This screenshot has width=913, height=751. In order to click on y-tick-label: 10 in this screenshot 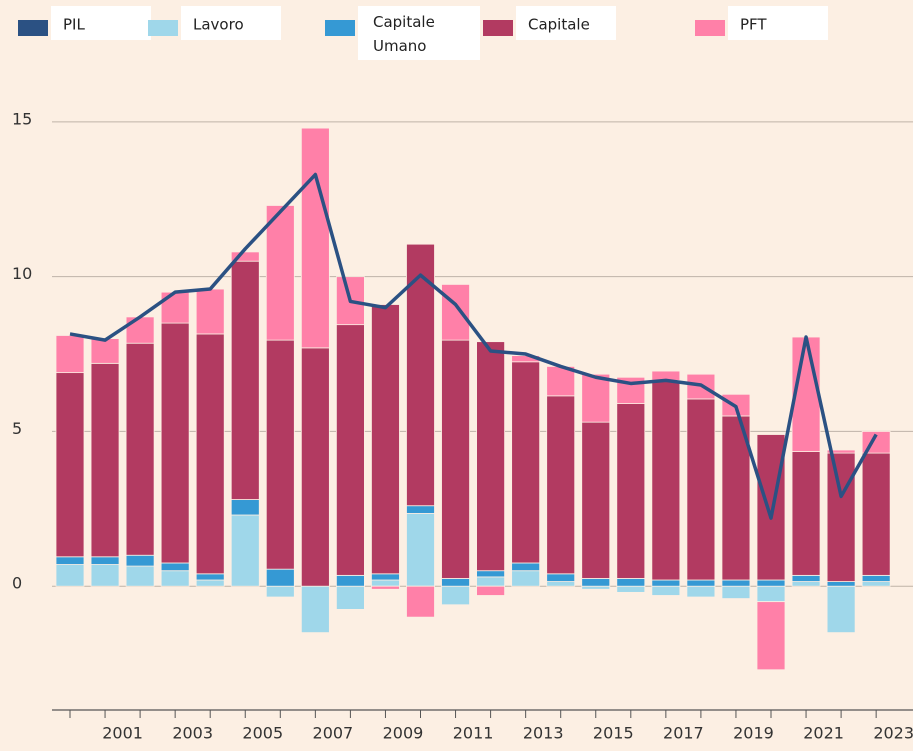, I will do `click(22, 273)`.